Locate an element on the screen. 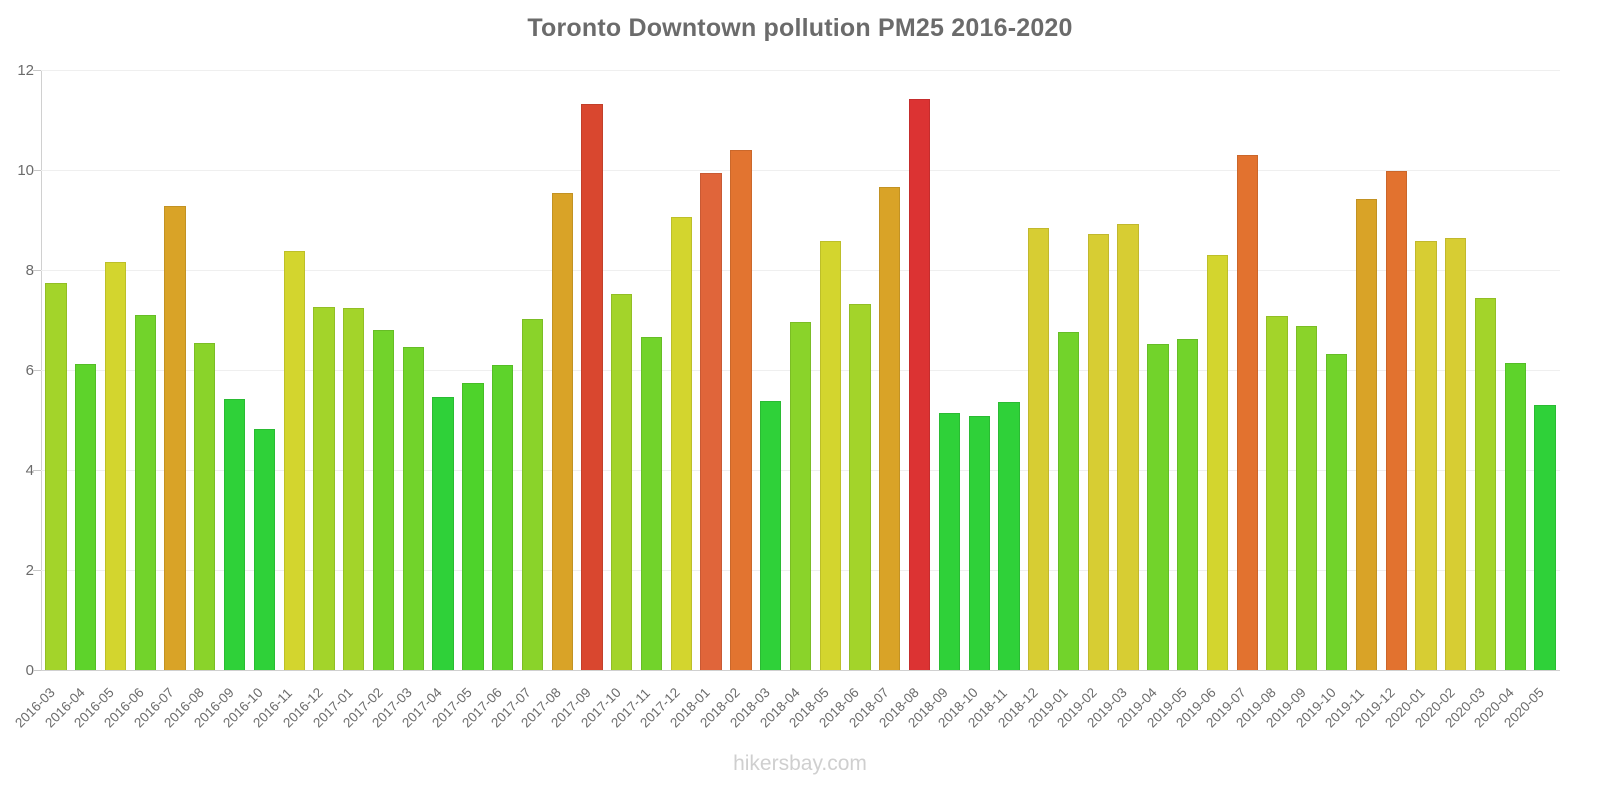 This screenshot has height=800, width=1600. y-axis-tick-label: 6 is located at coordinates (29, 370).